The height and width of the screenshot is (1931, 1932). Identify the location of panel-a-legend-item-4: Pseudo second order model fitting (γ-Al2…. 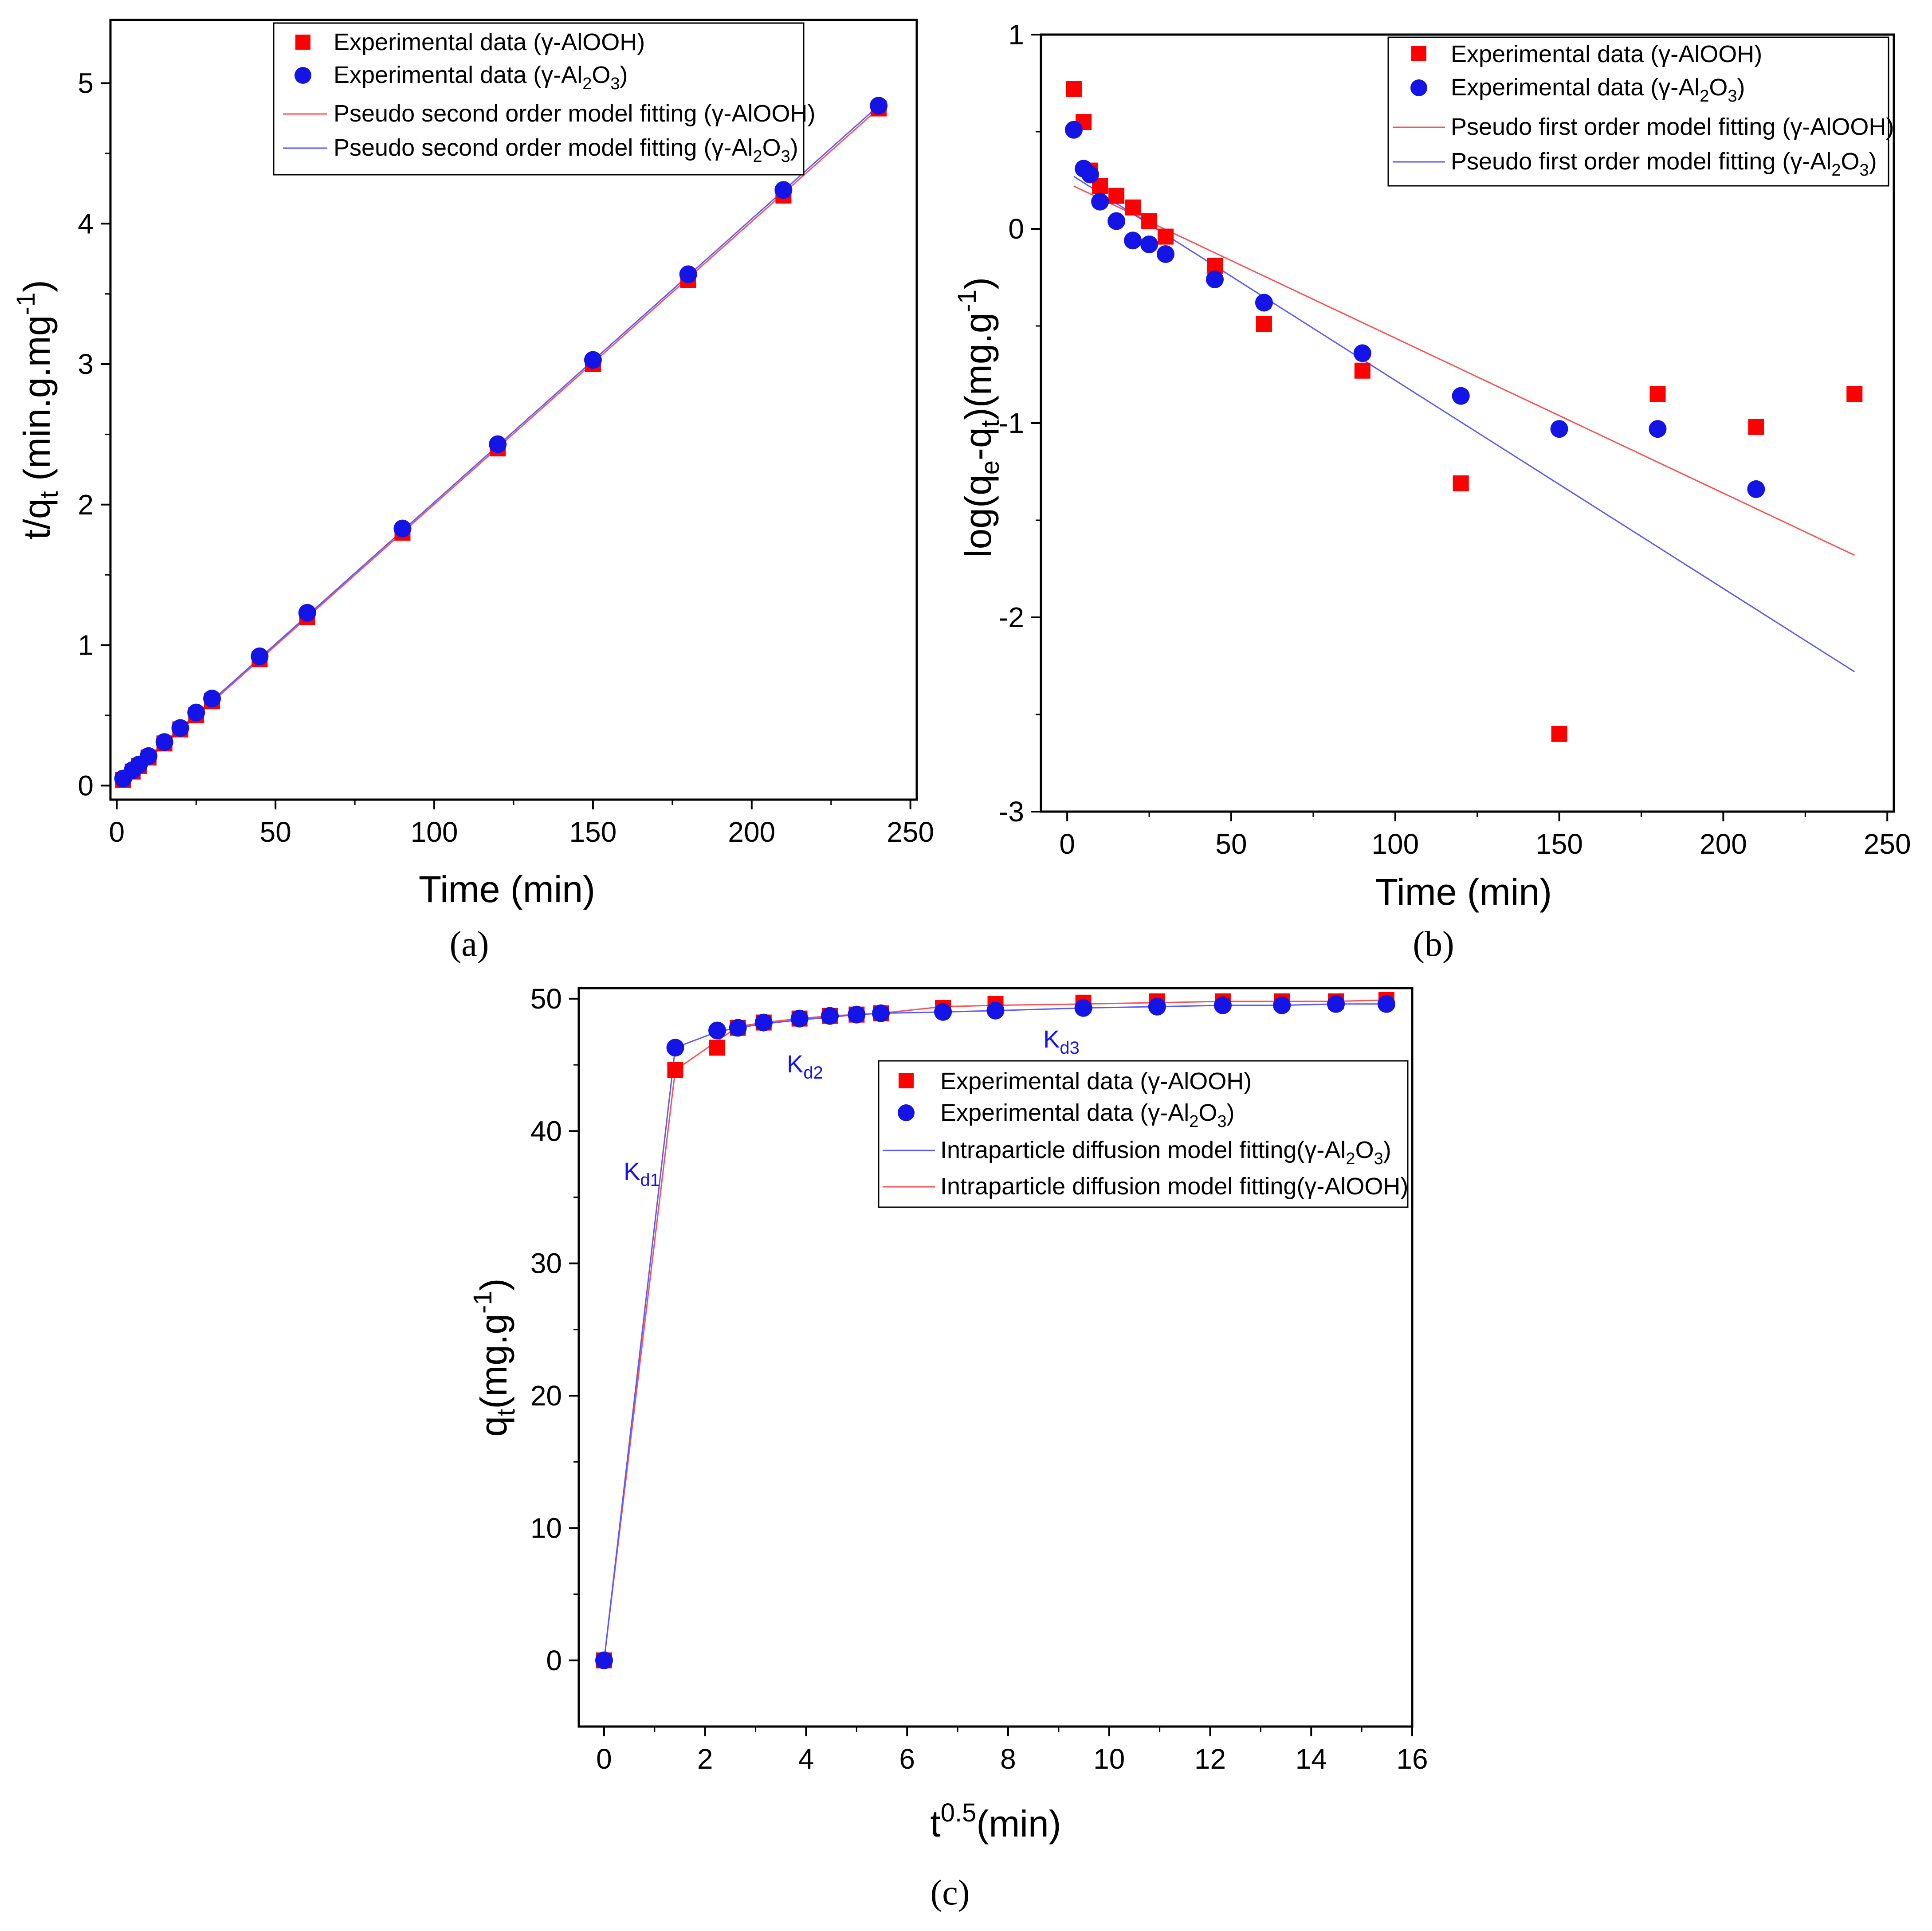
(566, 150).